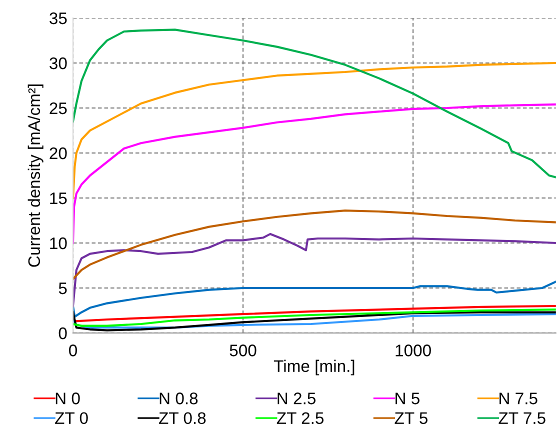 The height and width of the screenshot is (426, 557). Describe the element at coordinates (408, 398) in the screenshot. I see `legend-label: N 5` at that location.